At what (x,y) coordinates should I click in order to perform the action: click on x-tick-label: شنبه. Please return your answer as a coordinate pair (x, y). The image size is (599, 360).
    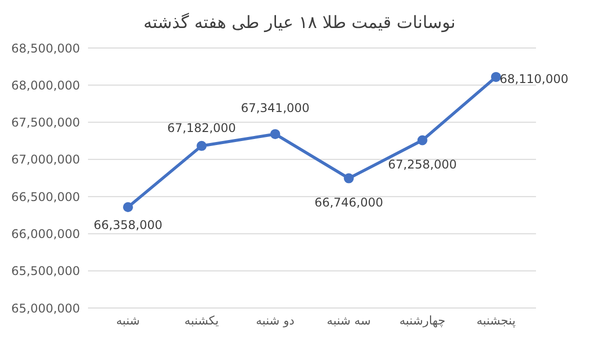
    Looking at the image, I should click on (128, 321).